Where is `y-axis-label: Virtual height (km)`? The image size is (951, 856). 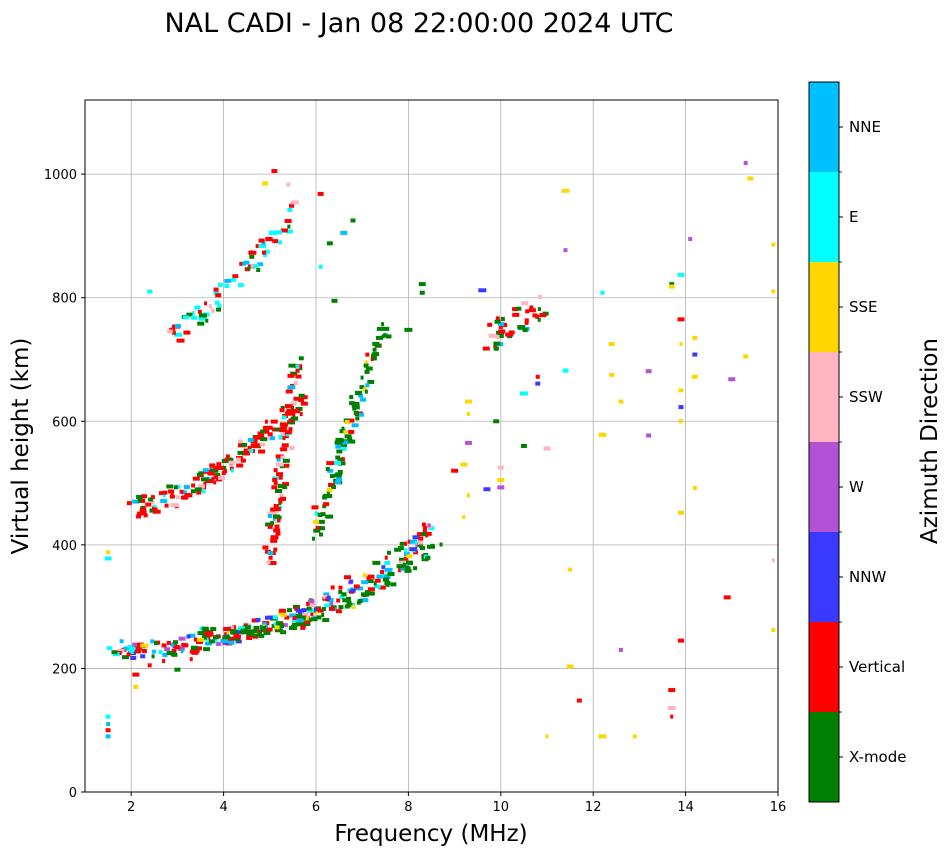 y-axis-label: Virtual height (km) is located at coordinates (21, 446).